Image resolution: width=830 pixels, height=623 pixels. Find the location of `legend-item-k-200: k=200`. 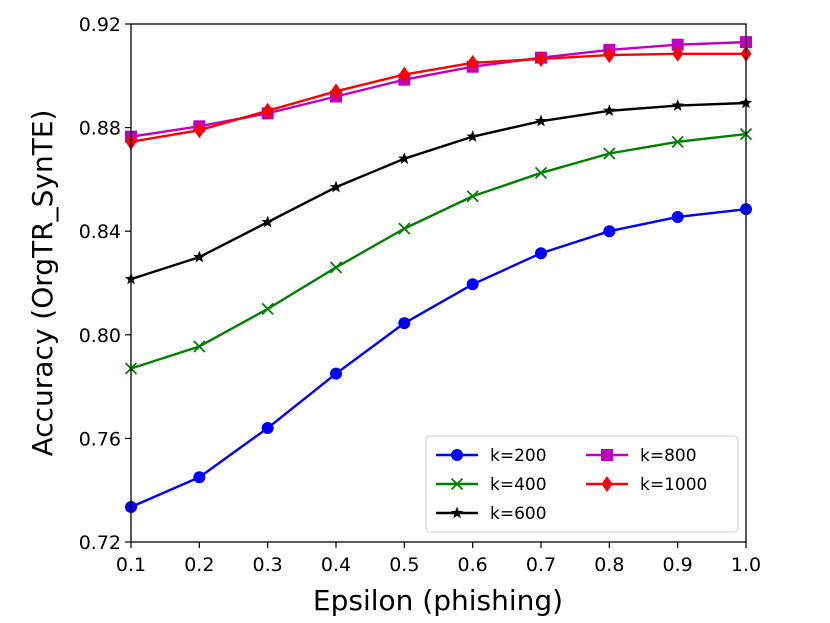

legend-item-k-200: k=200 is located at coordinates (491, 456).